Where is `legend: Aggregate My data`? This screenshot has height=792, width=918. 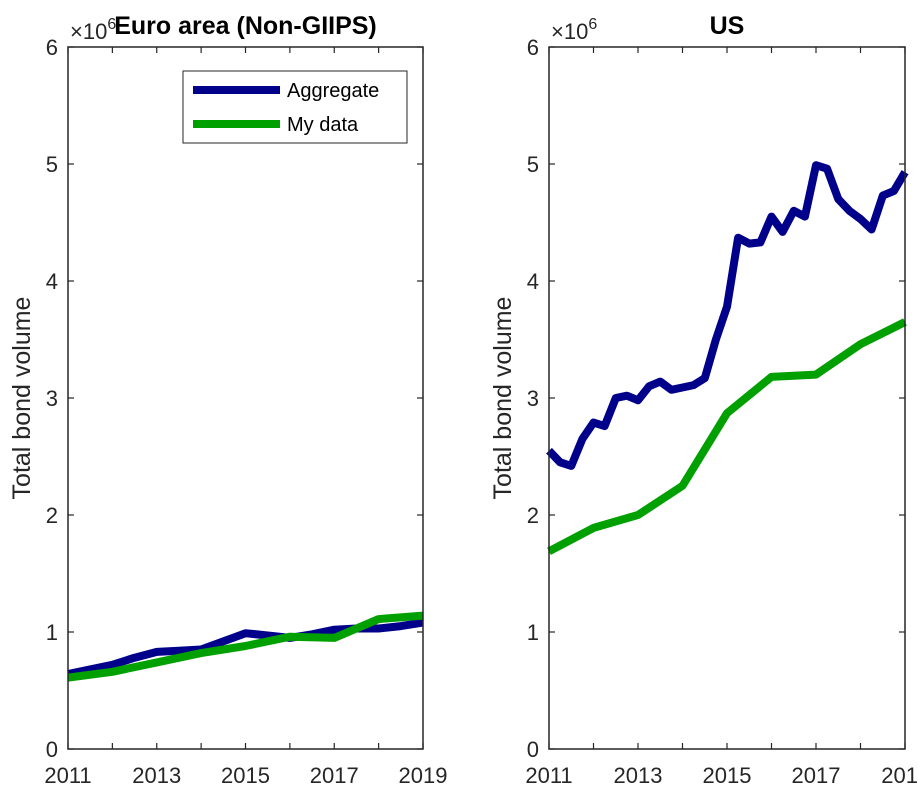 legend: Aggregate My data is located at coordinates (295, 107).